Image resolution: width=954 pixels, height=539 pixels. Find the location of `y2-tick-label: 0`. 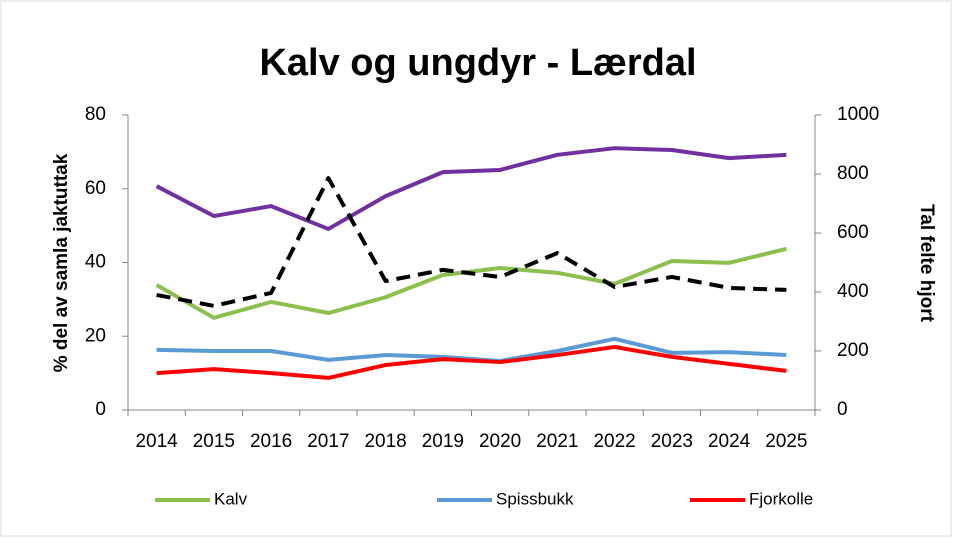

y2-tick-label: 0 is located at coordinates (842, 409).